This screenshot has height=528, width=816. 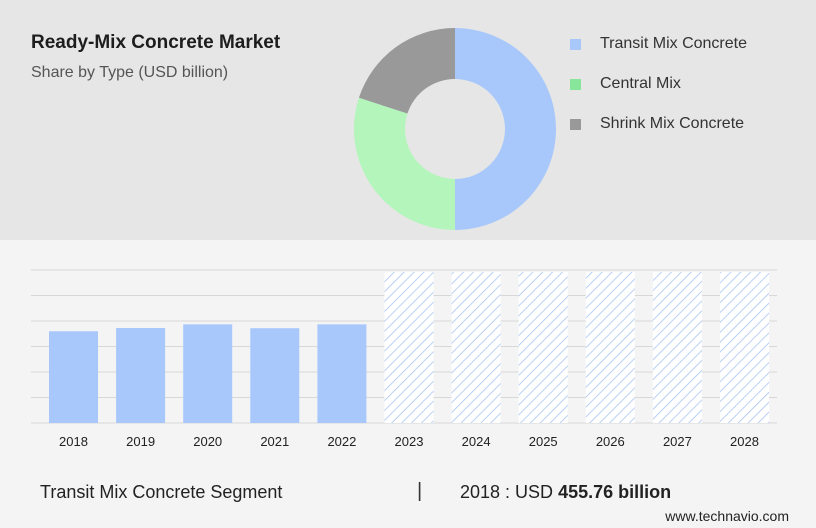 I want to click on footer-url: www.technavio.com, so click(x=727, y=516).